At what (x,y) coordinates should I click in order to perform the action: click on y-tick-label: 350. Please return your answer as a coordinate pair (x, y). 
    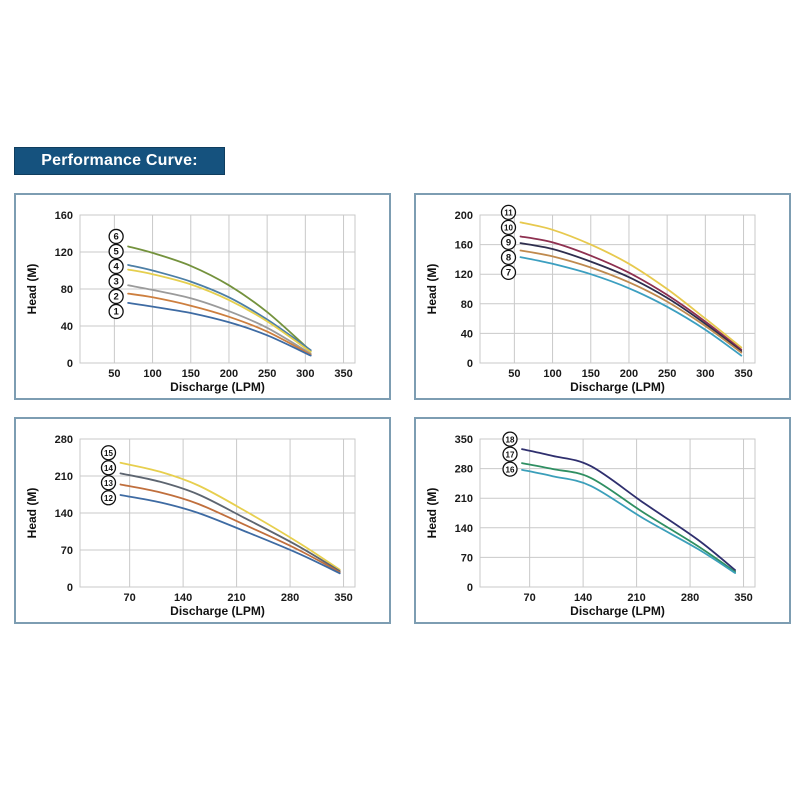
    Looking at the image, I should click on (464, 440).